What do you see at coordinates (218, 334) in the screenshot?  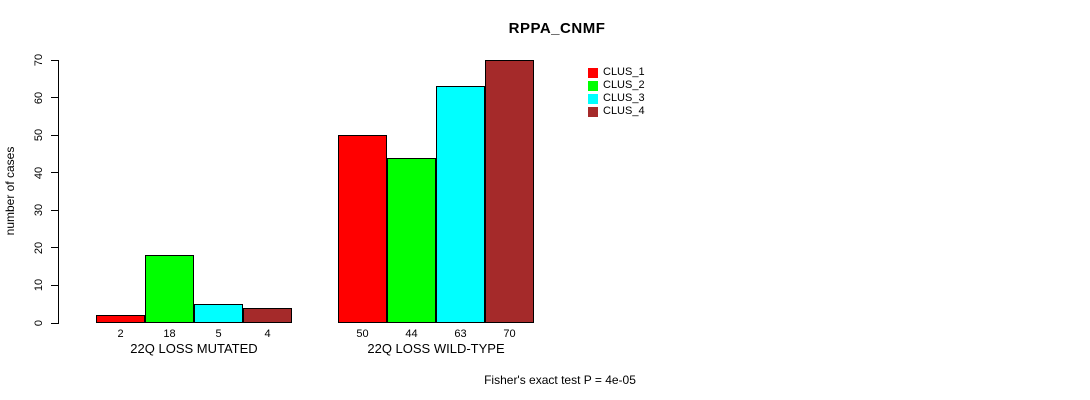 I see `bar-value-label: 5` at bounding box center [218, 334].